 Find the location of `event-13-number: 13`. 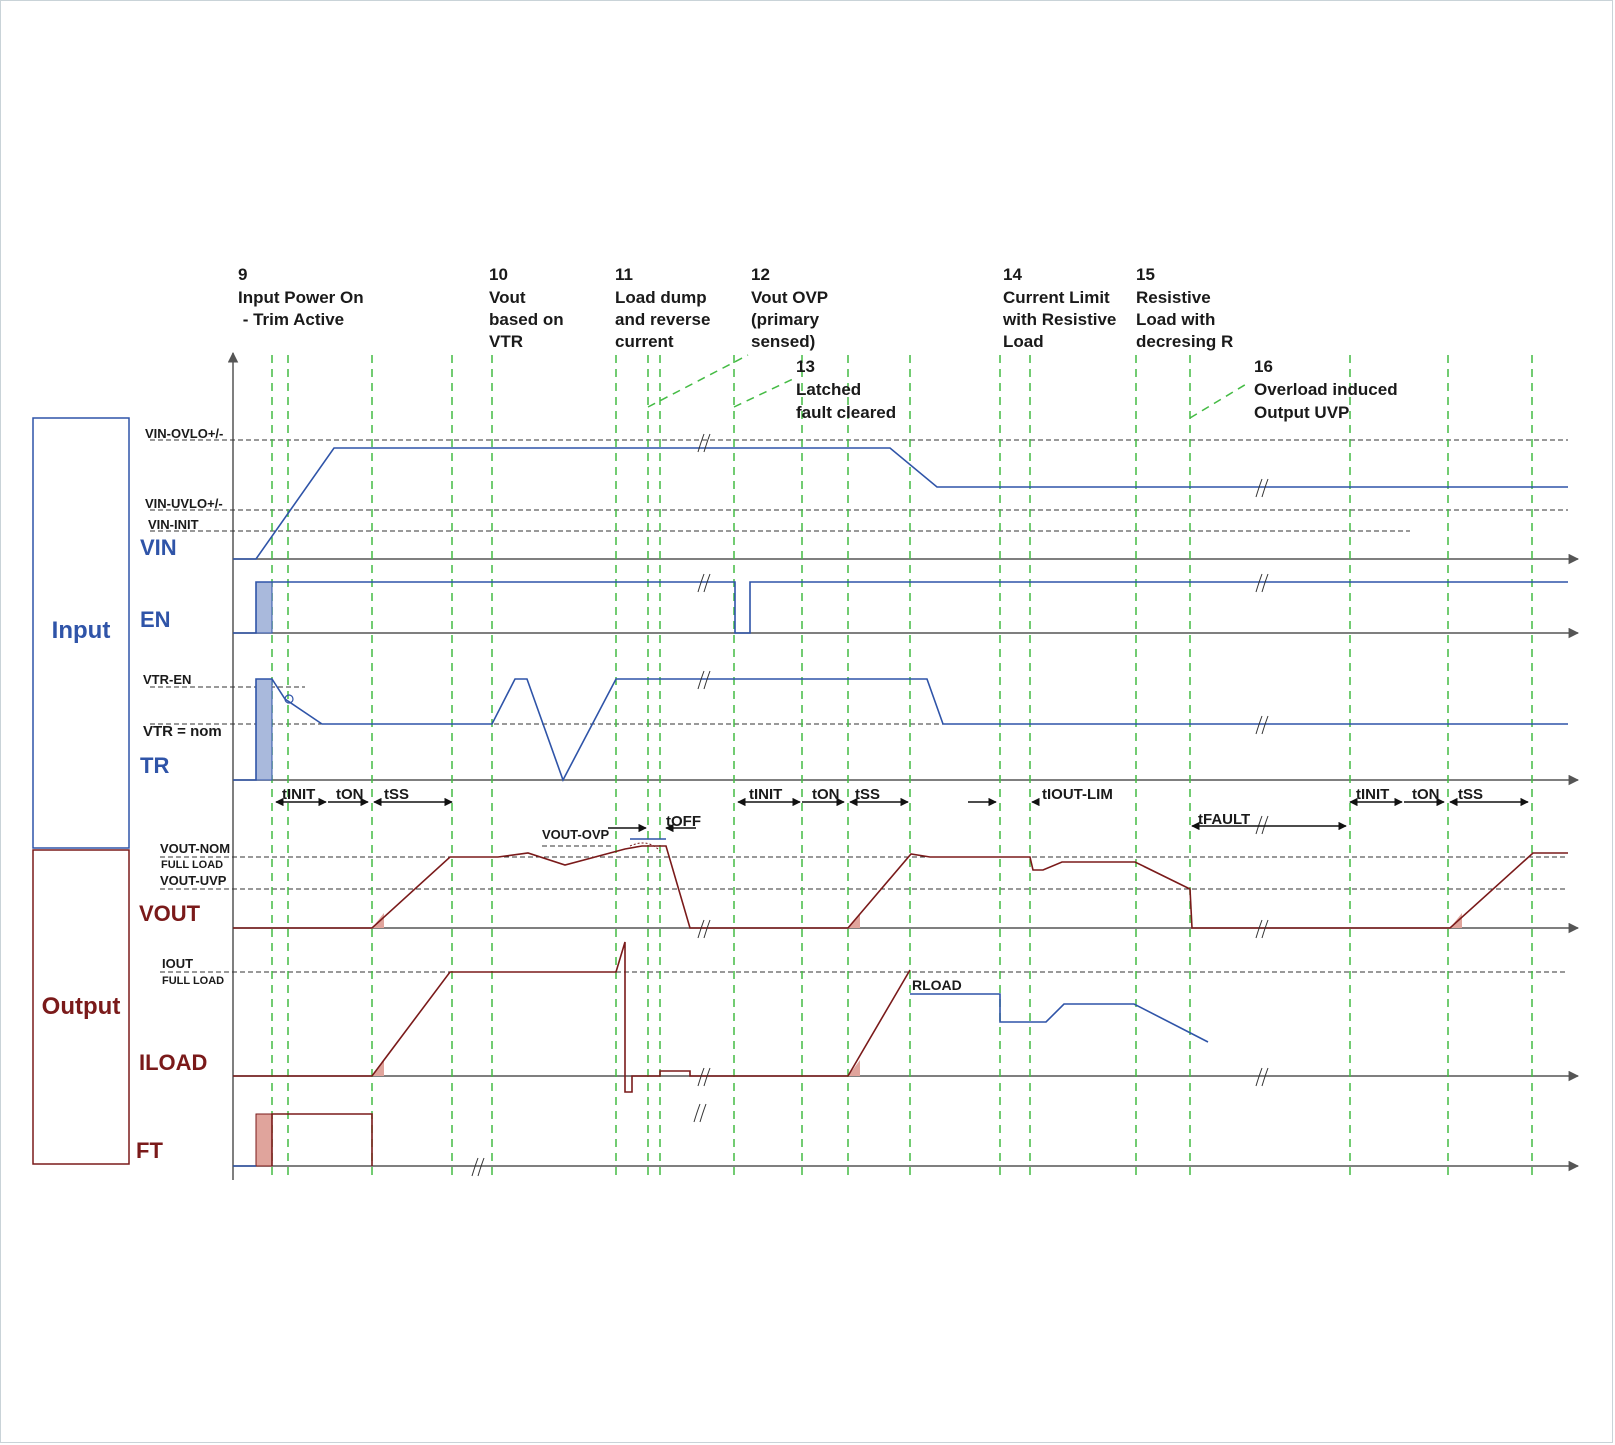

event-13-number: 13 is located at coordinates (805, 366).